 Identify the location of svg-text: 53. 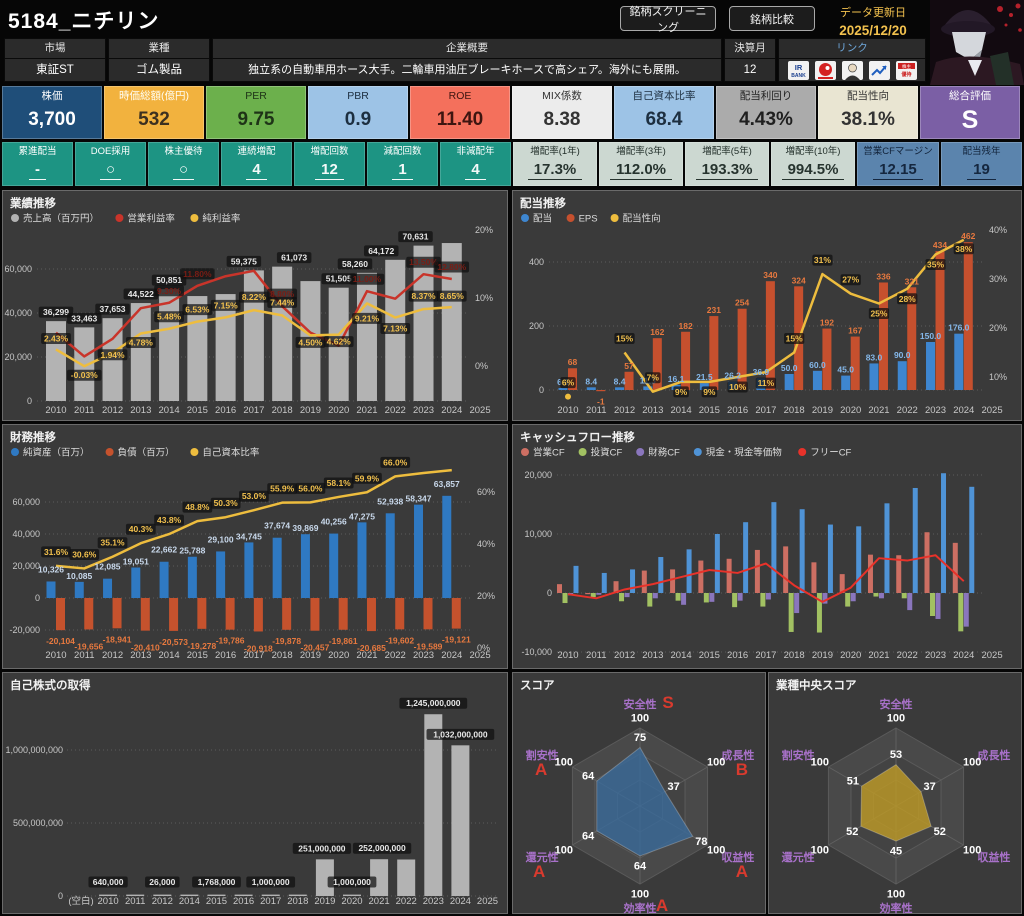
(896, 755).